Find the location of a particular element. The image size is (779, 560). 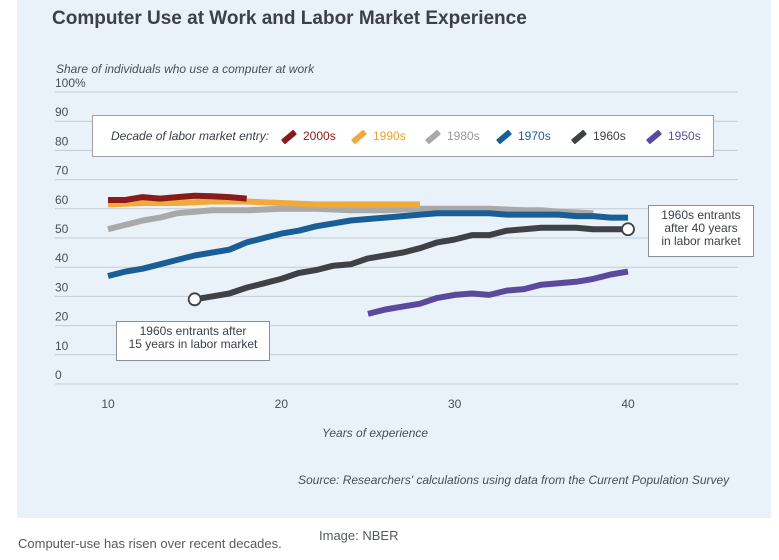

annotation-markers is located at coordinates (411, 264).